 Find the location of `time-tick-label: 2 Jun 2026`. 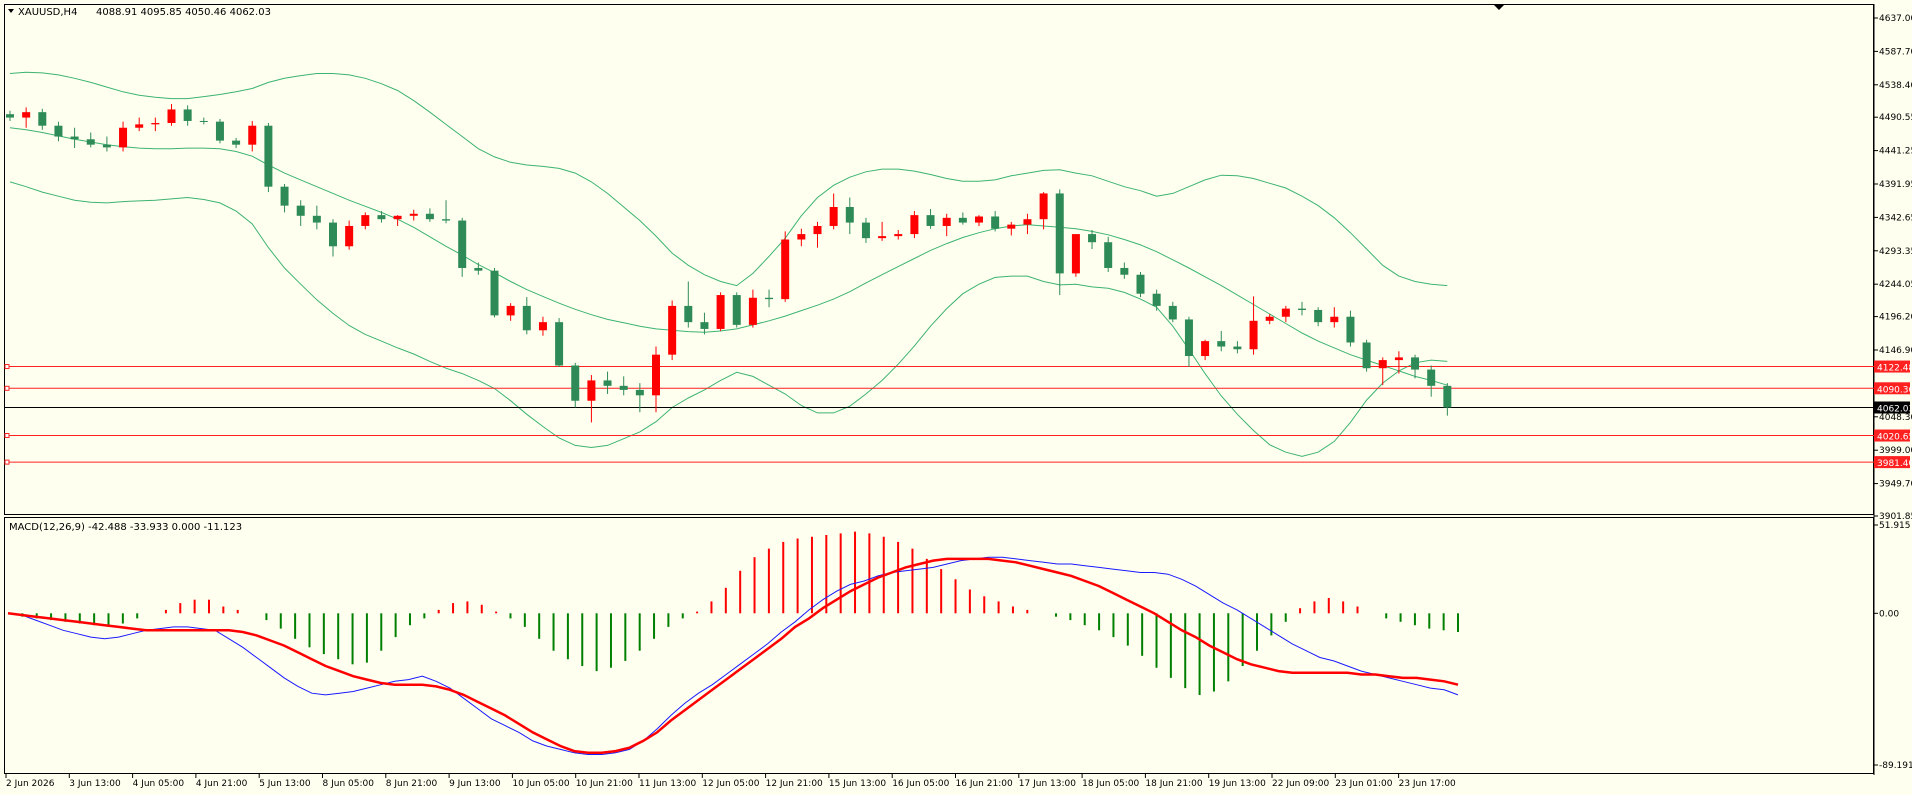

time-tick-label: 2 Jun 2026 is located at coordinates (30, 784).